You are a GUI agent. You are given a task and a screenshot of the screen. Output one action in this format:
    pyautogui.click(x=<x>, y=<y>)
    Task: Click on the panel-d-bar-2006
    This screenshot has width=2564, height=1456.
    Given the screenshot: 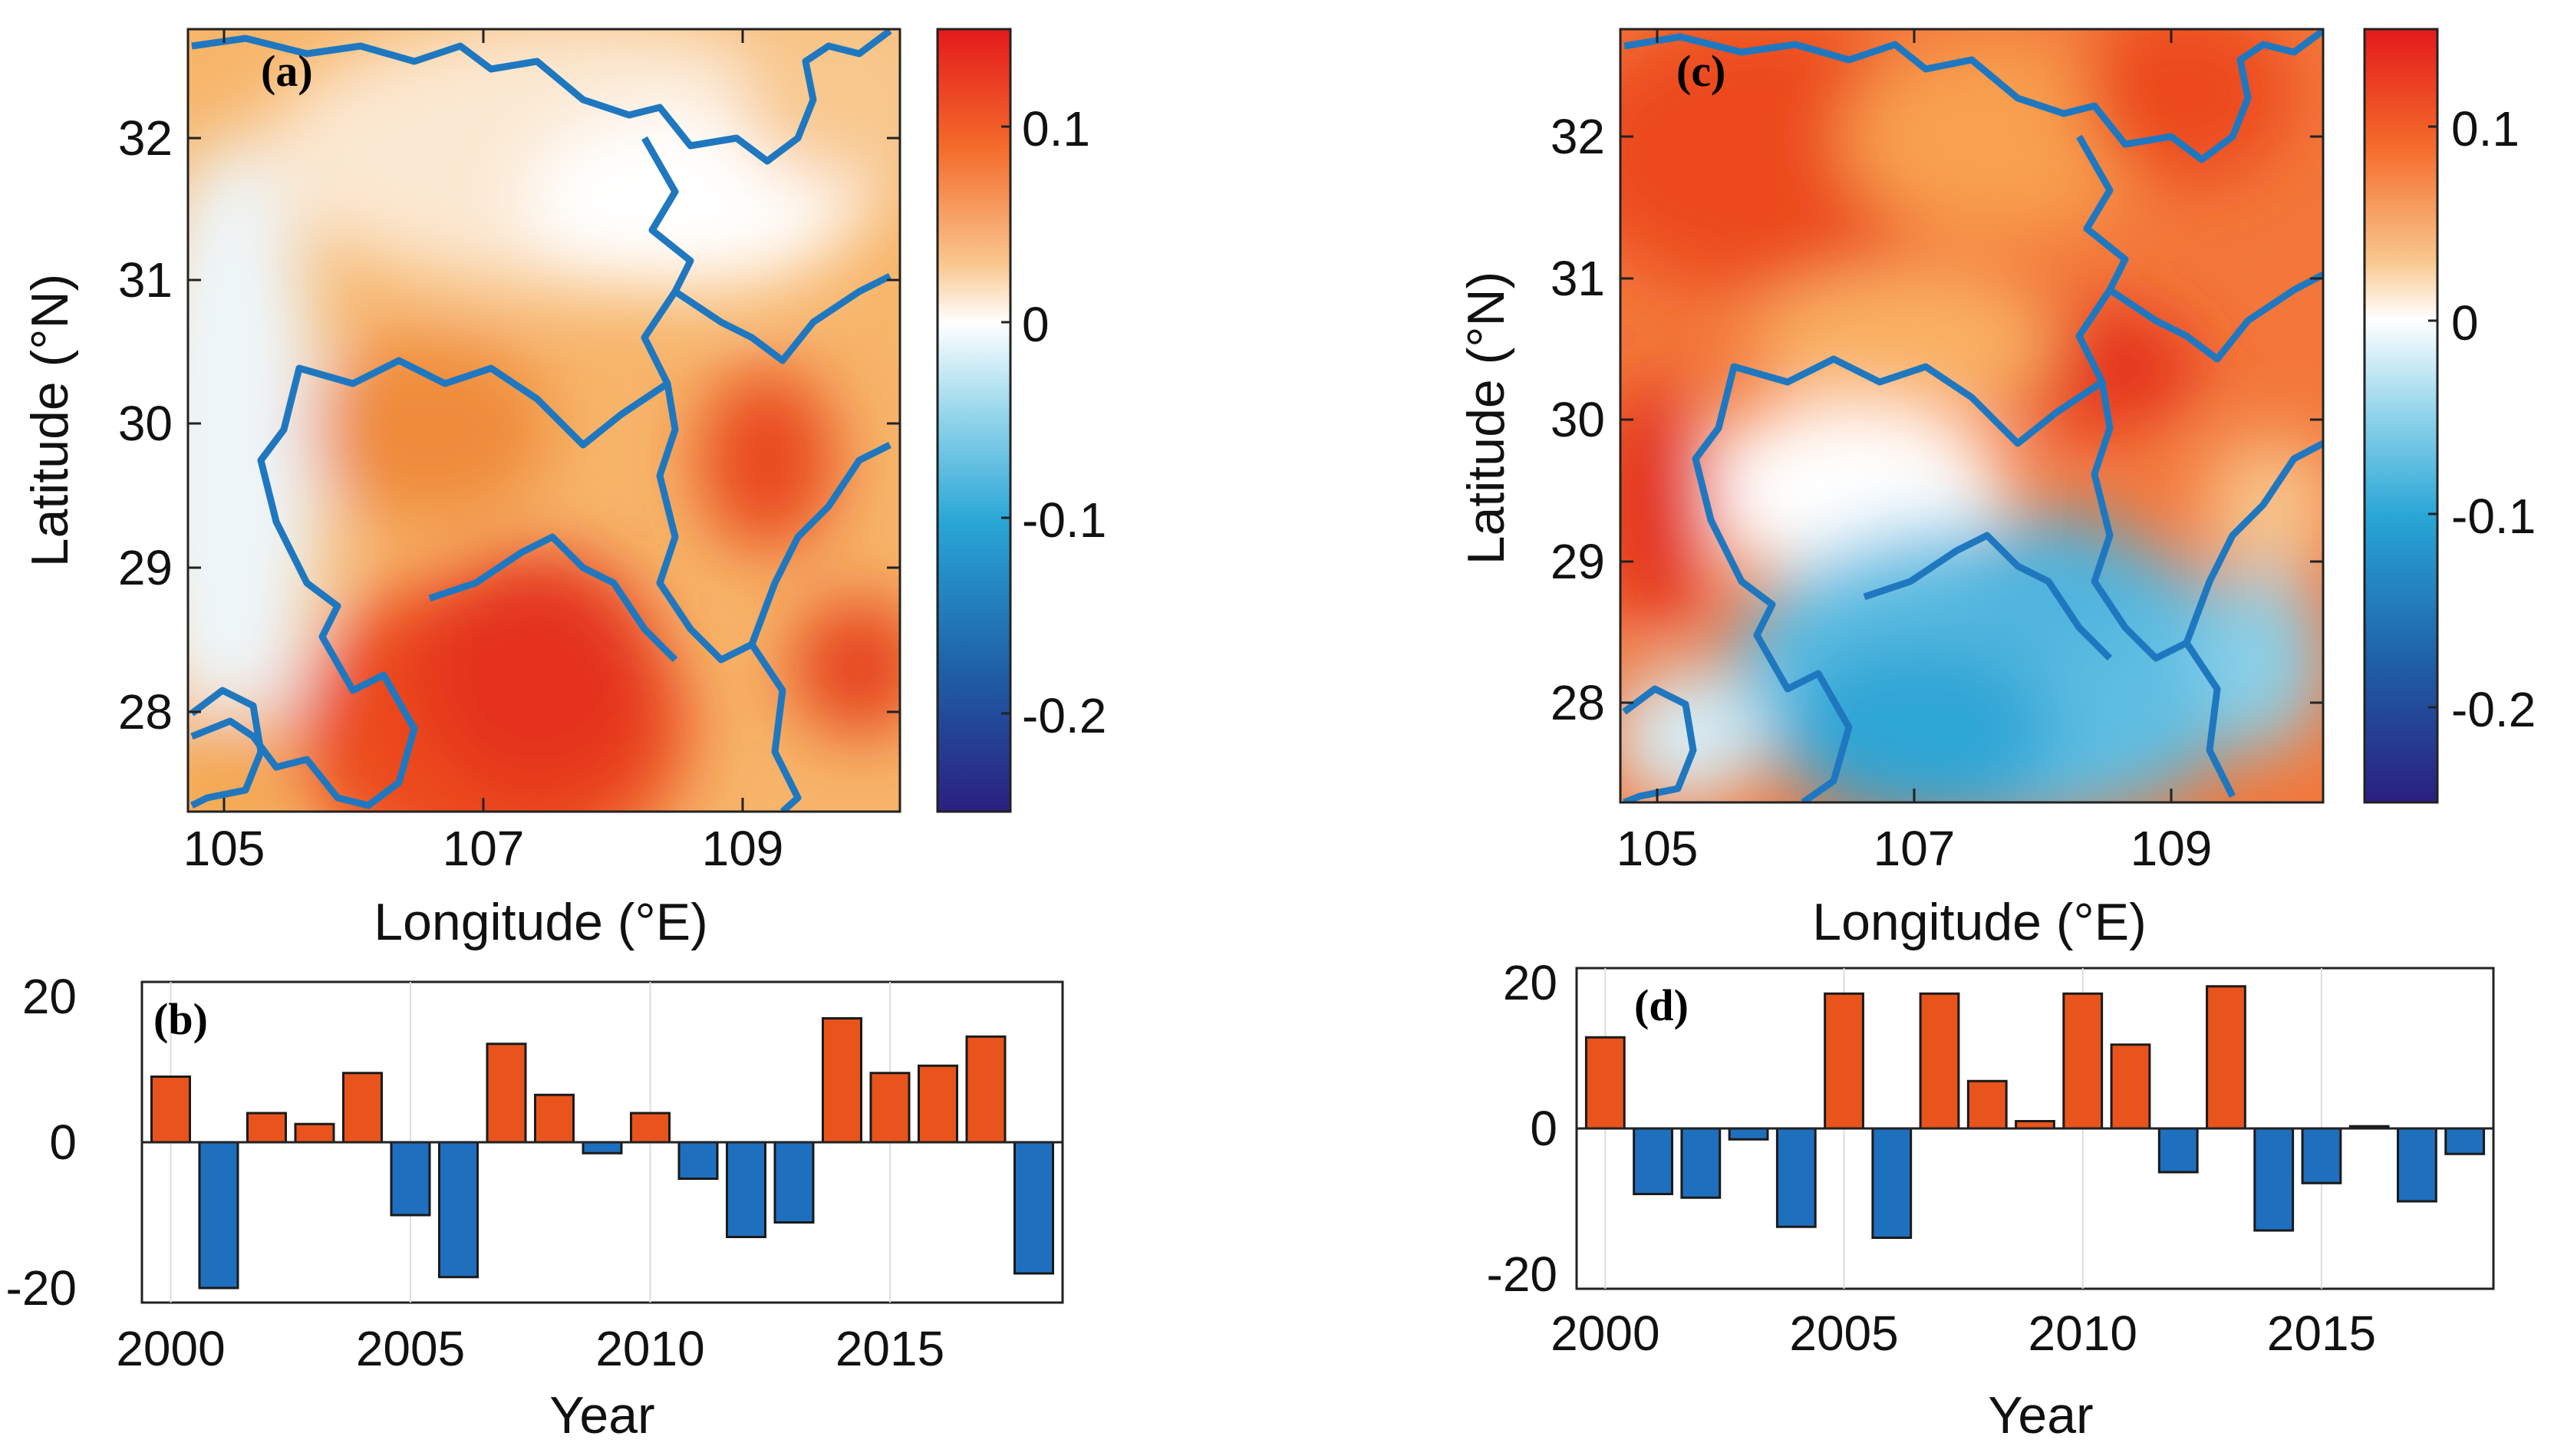 What is the action you would take?
    pyautogui.click(x=1892, y=1183)
    